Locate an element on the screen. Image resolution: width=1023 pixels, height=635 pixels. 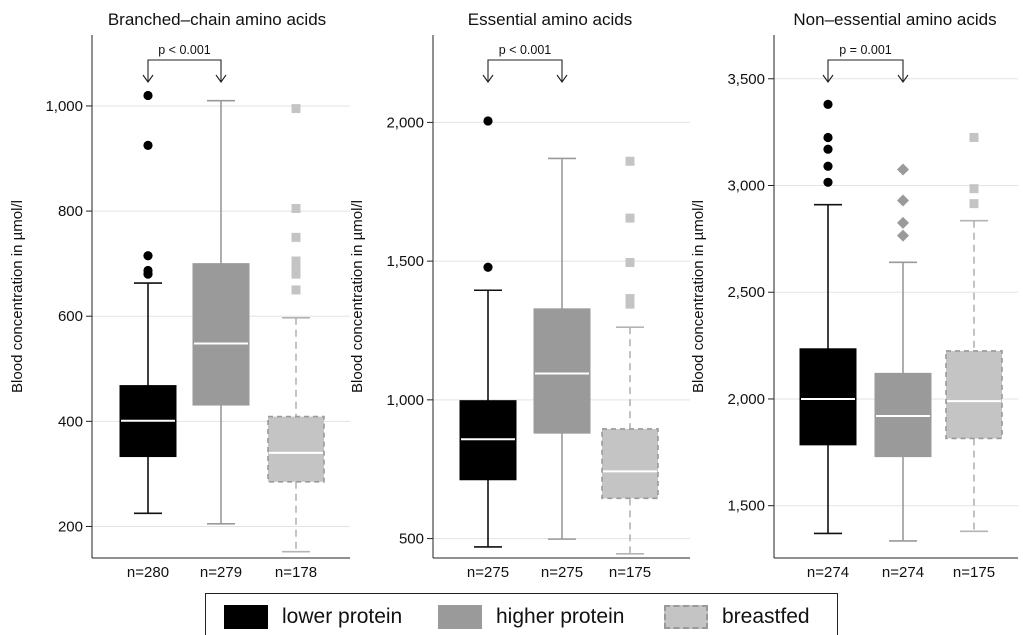
legend: lower protein higher protein breastfed is located at coordinates (521, 614).